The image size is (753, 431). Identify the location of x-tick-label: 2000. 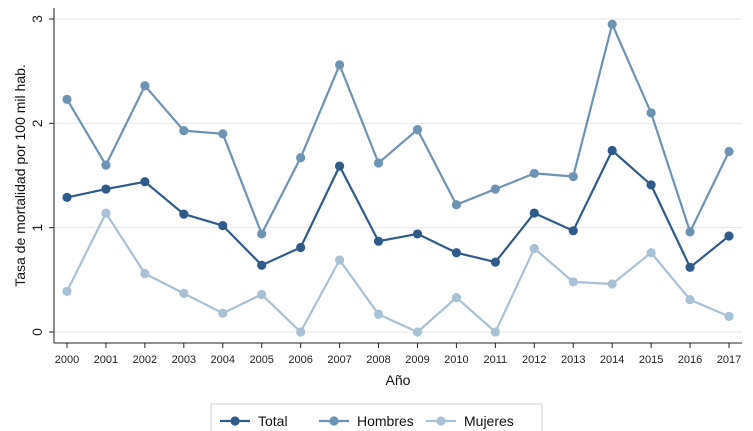
(67, 360).